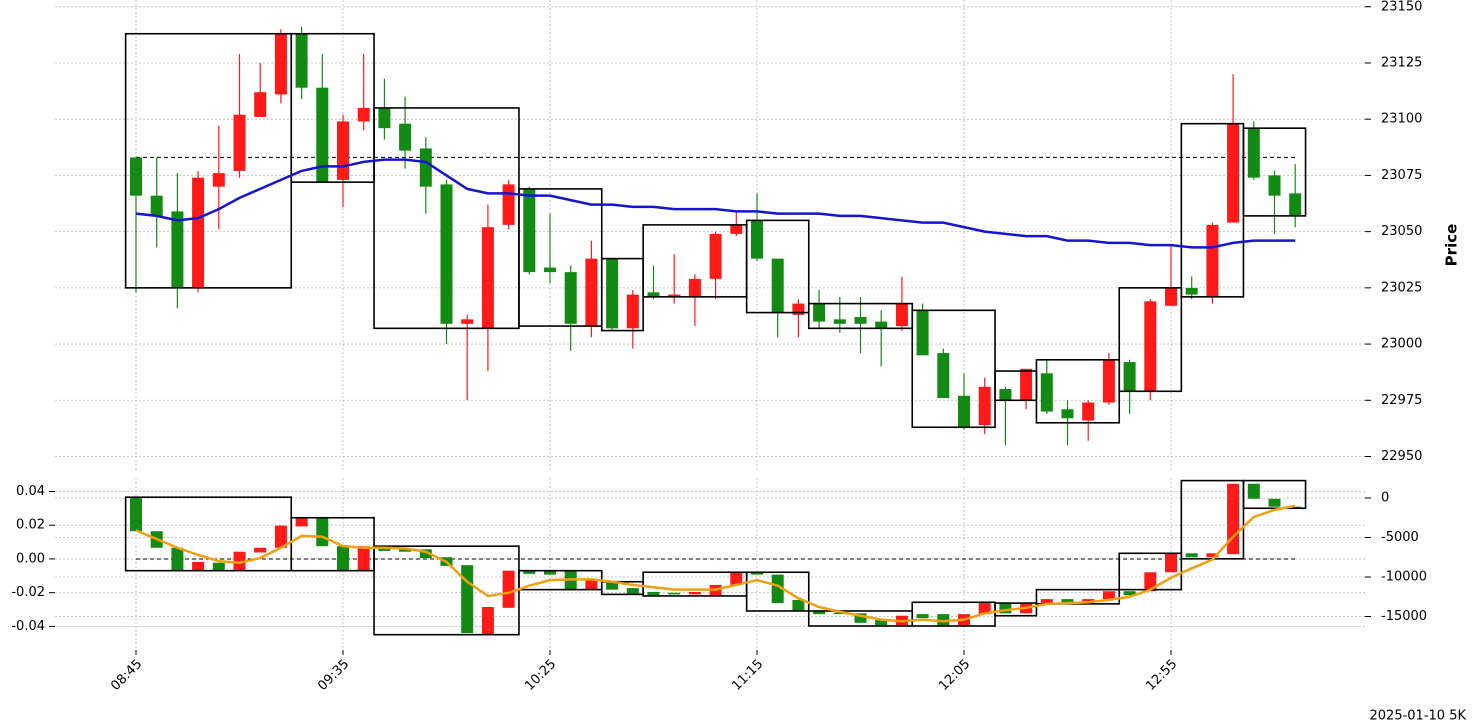 This screenshot has width=1472, height=726. Describe the element at coordinates (1401, 119) in the screenshot. I see `y-tick-label: 23100` at that location.